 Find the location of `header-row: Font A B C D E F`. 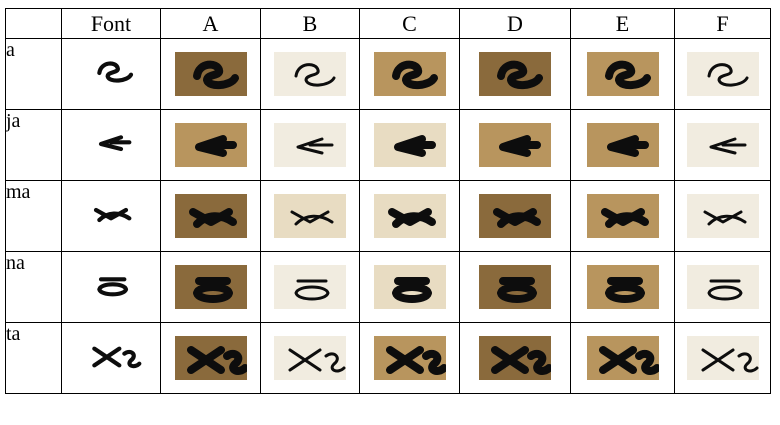

header-row: Font A B C D E F is located at coordinates (388, 23).